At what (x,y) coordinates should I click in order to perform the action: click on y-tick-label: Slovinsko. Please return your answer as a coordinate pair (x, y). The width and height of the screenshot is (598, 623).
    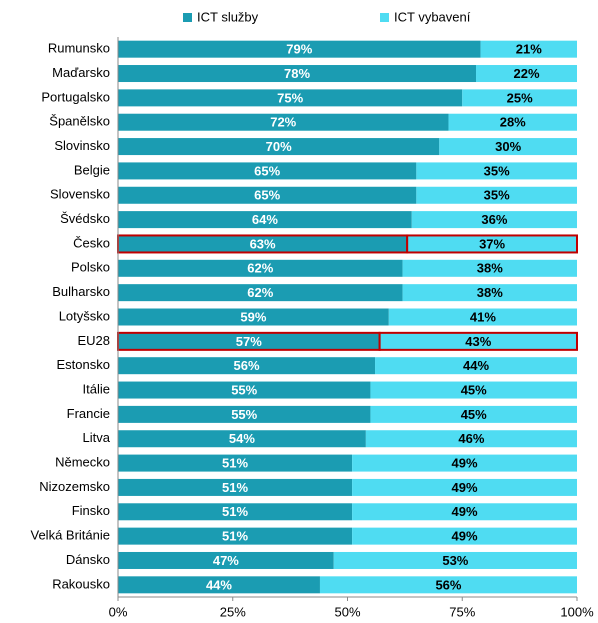
    Looking at the image, I should click on (82, 145).